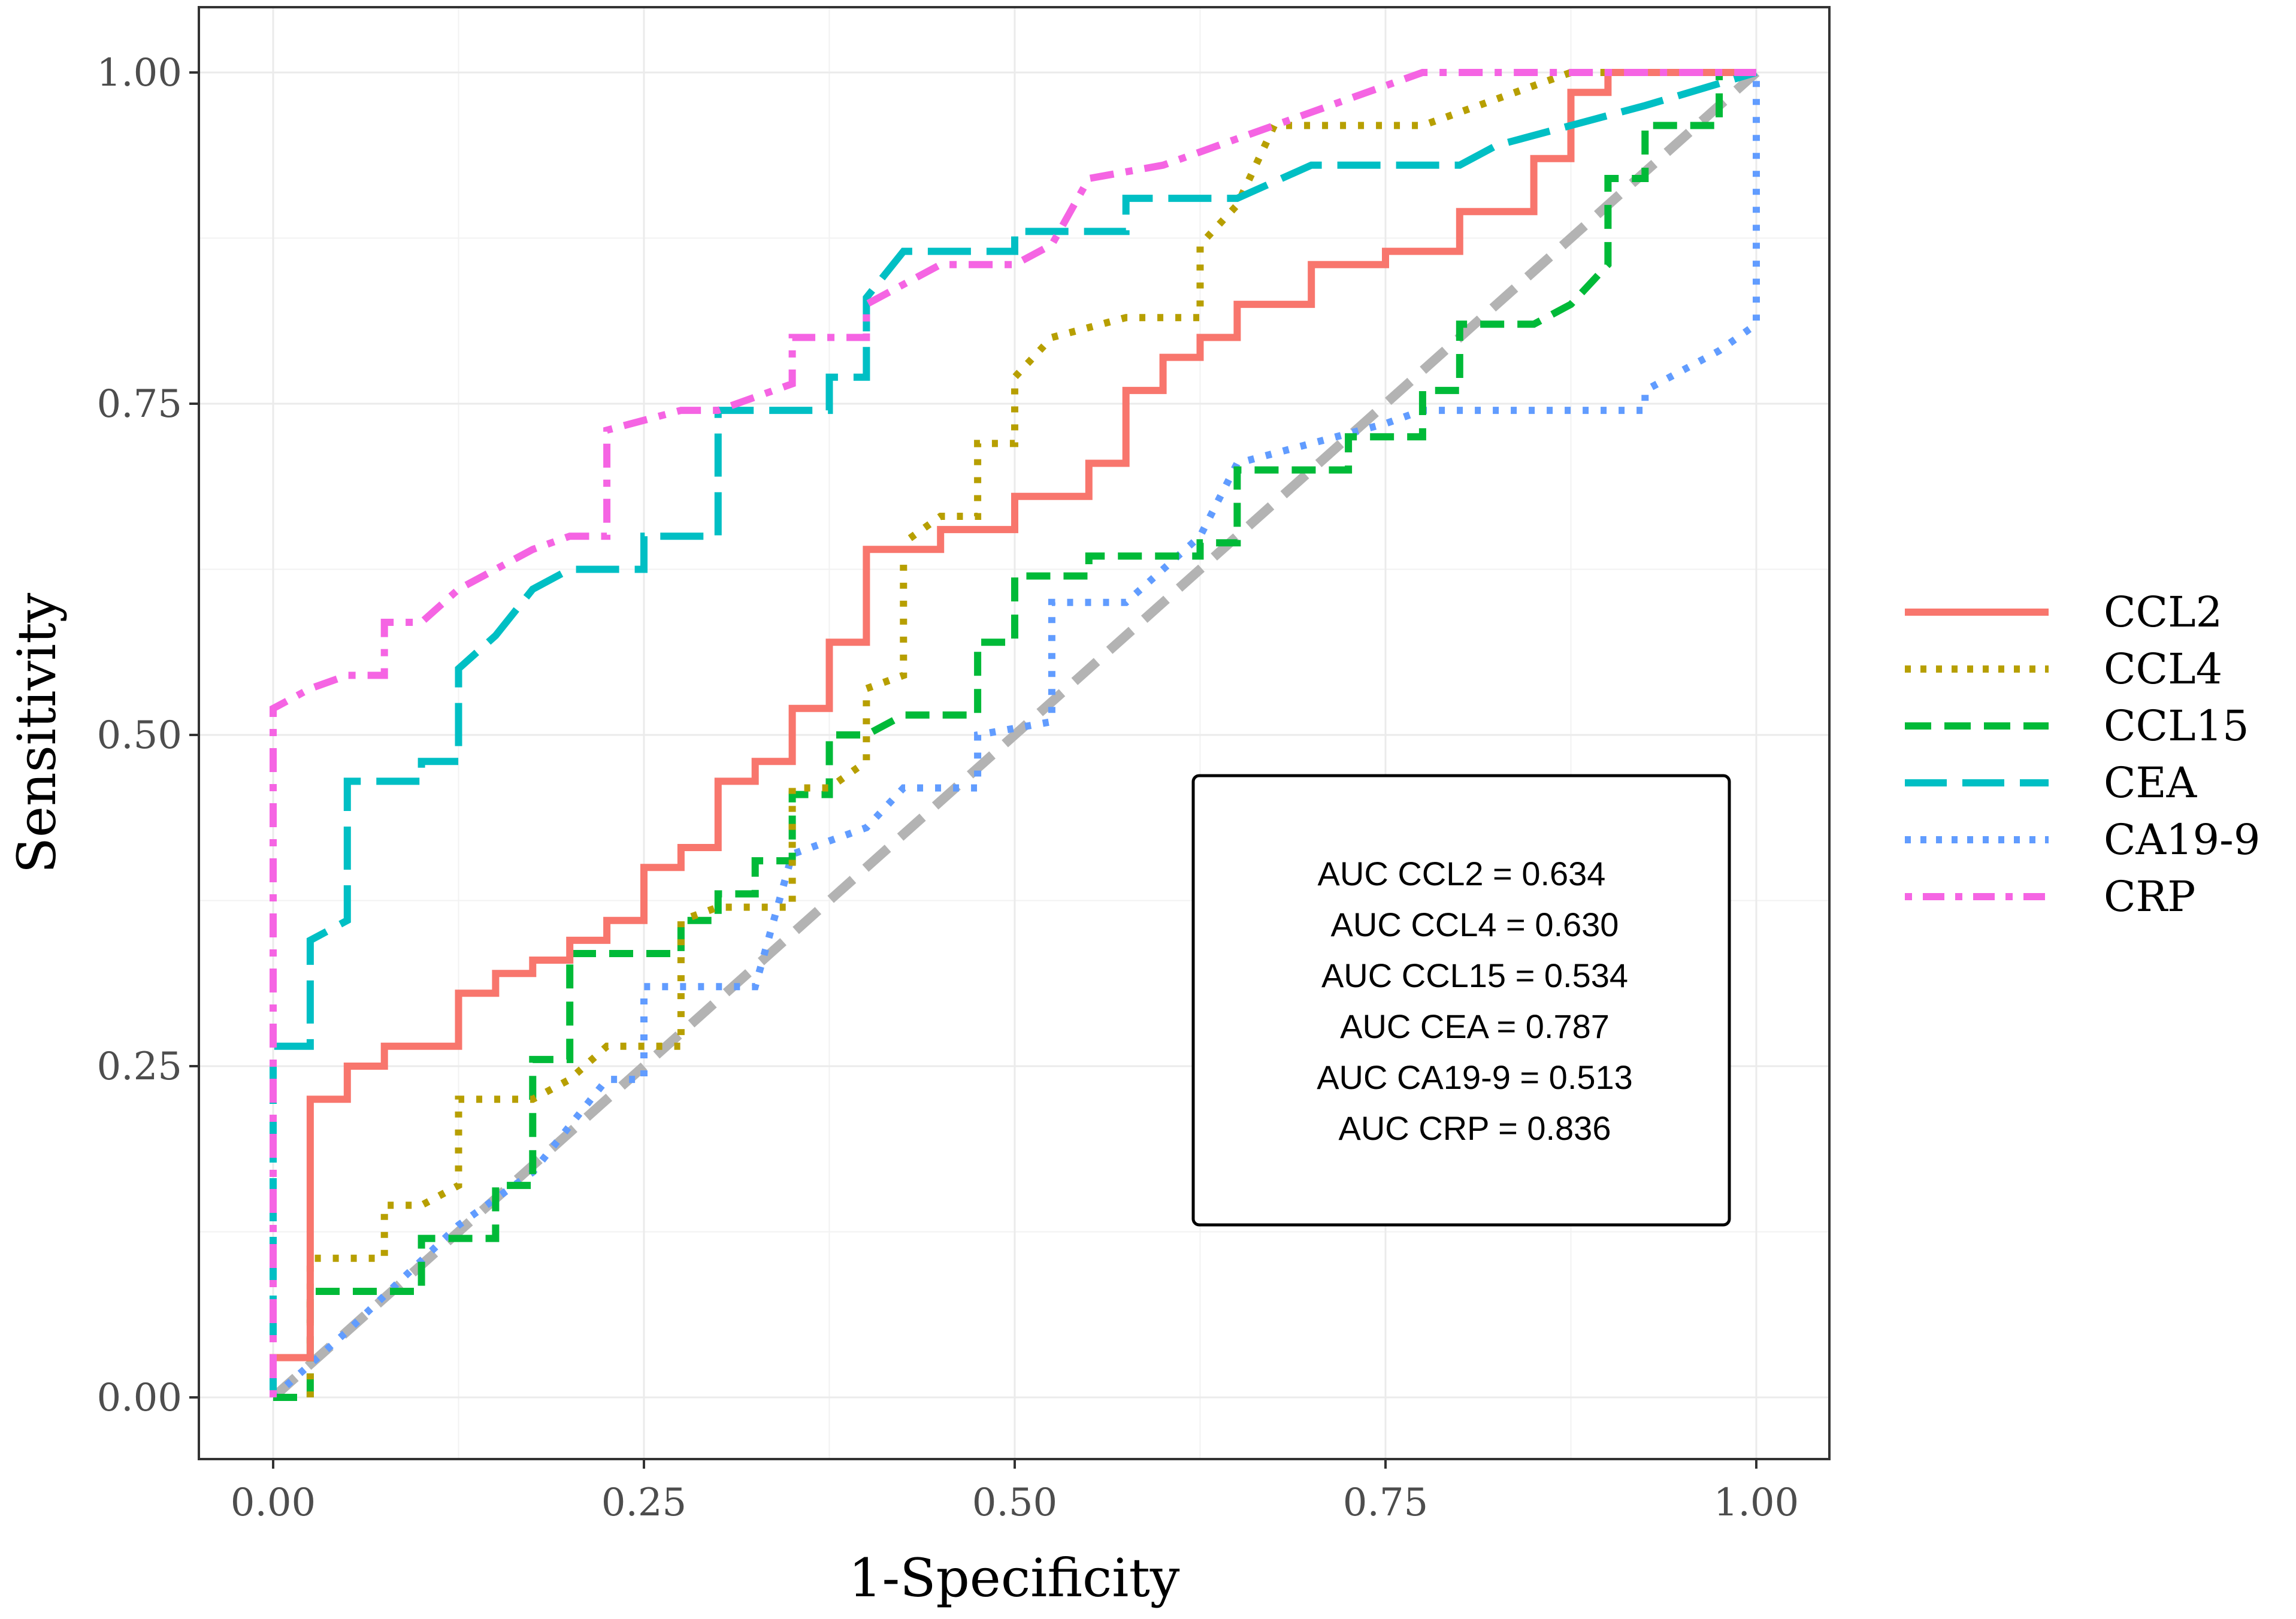 This screenshot has width=2296, height=1619. What do you see at coordinates (2149, 896) in the screenshot?
I see `legend-label: CRP` at bounding box center [2149, 896].